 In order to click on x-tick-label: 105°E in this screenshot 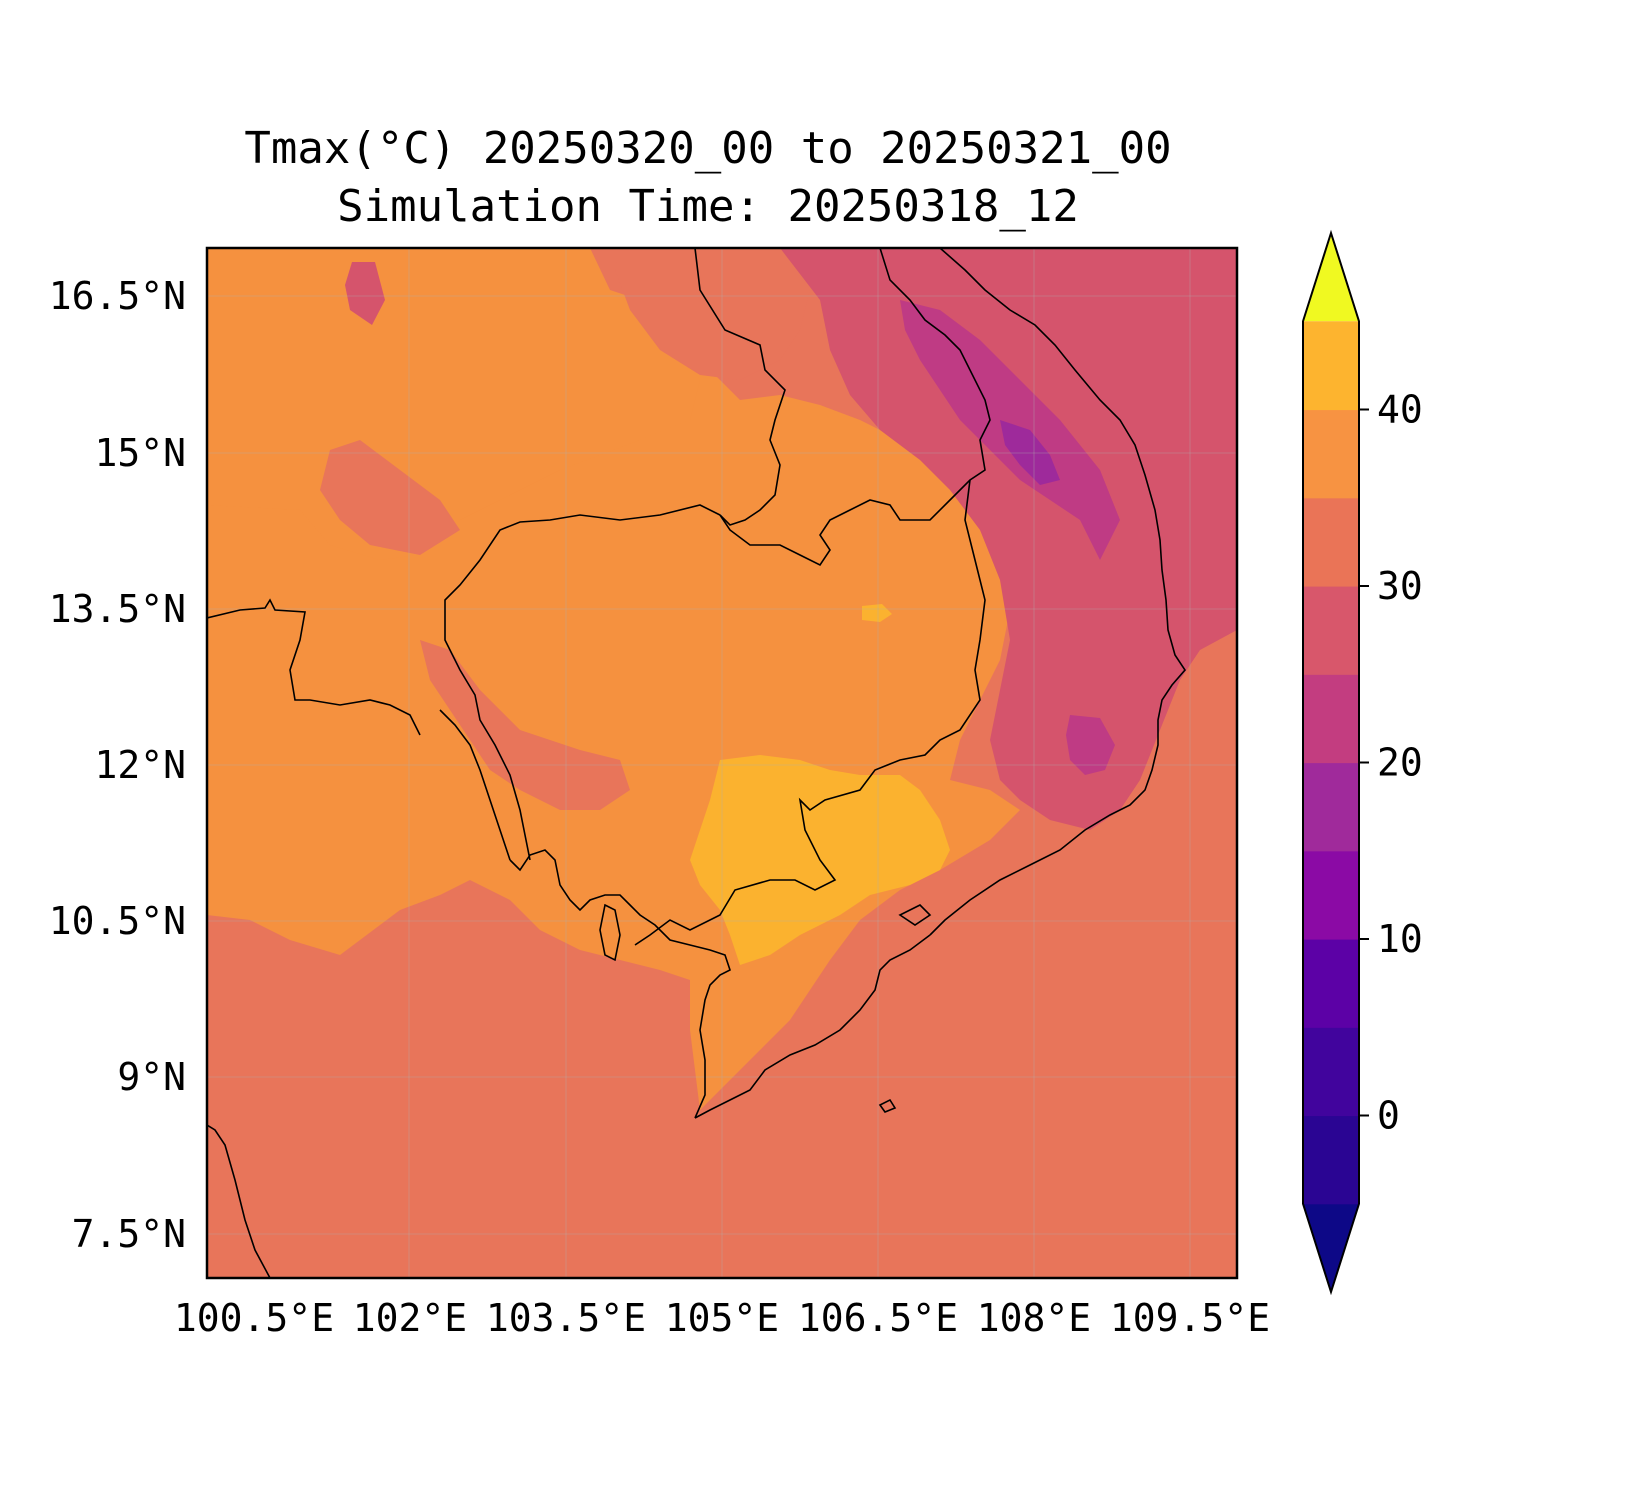, I will do `click(722, 1318)`.